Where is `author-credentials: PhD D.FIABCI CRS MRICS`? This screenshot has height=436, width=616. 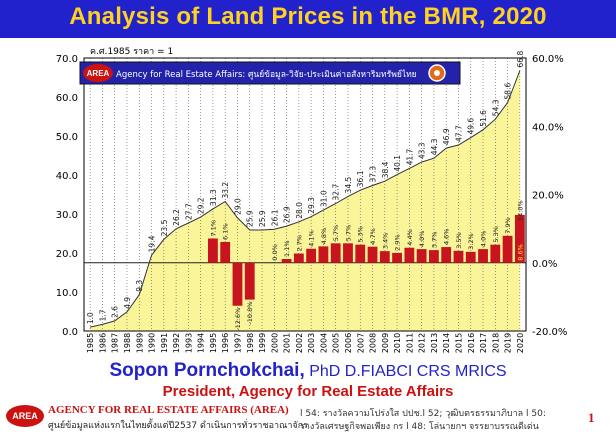 author-credentials: PhD D.FIABCI CRS MRICS is located at coordinates (408, 371).